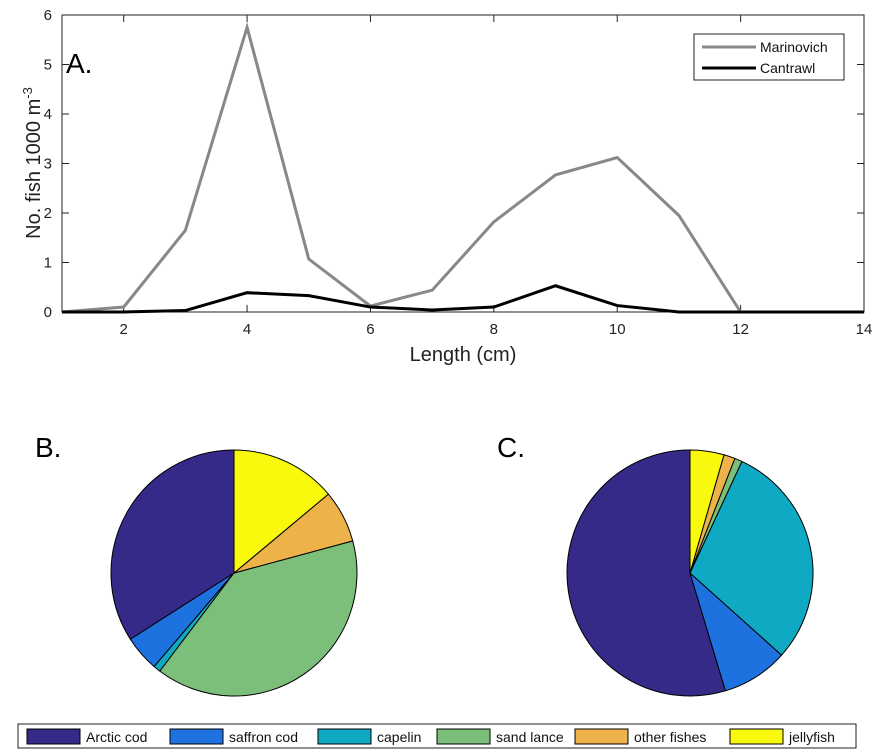 Image resolution: width=875 pixels, height=756 pixels. Describe the element at coordinates (463, 355) in the screenshot. I see `x-axis-label: Length (cm)` at that location.